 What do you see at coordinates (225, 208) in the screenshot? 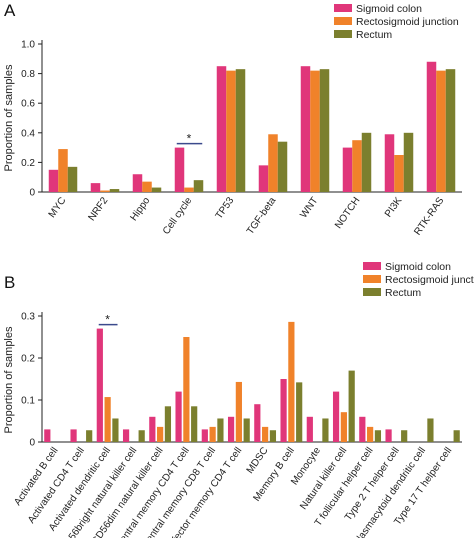
I see `x-tick-label: TP53` at bounding box center [225, 208].